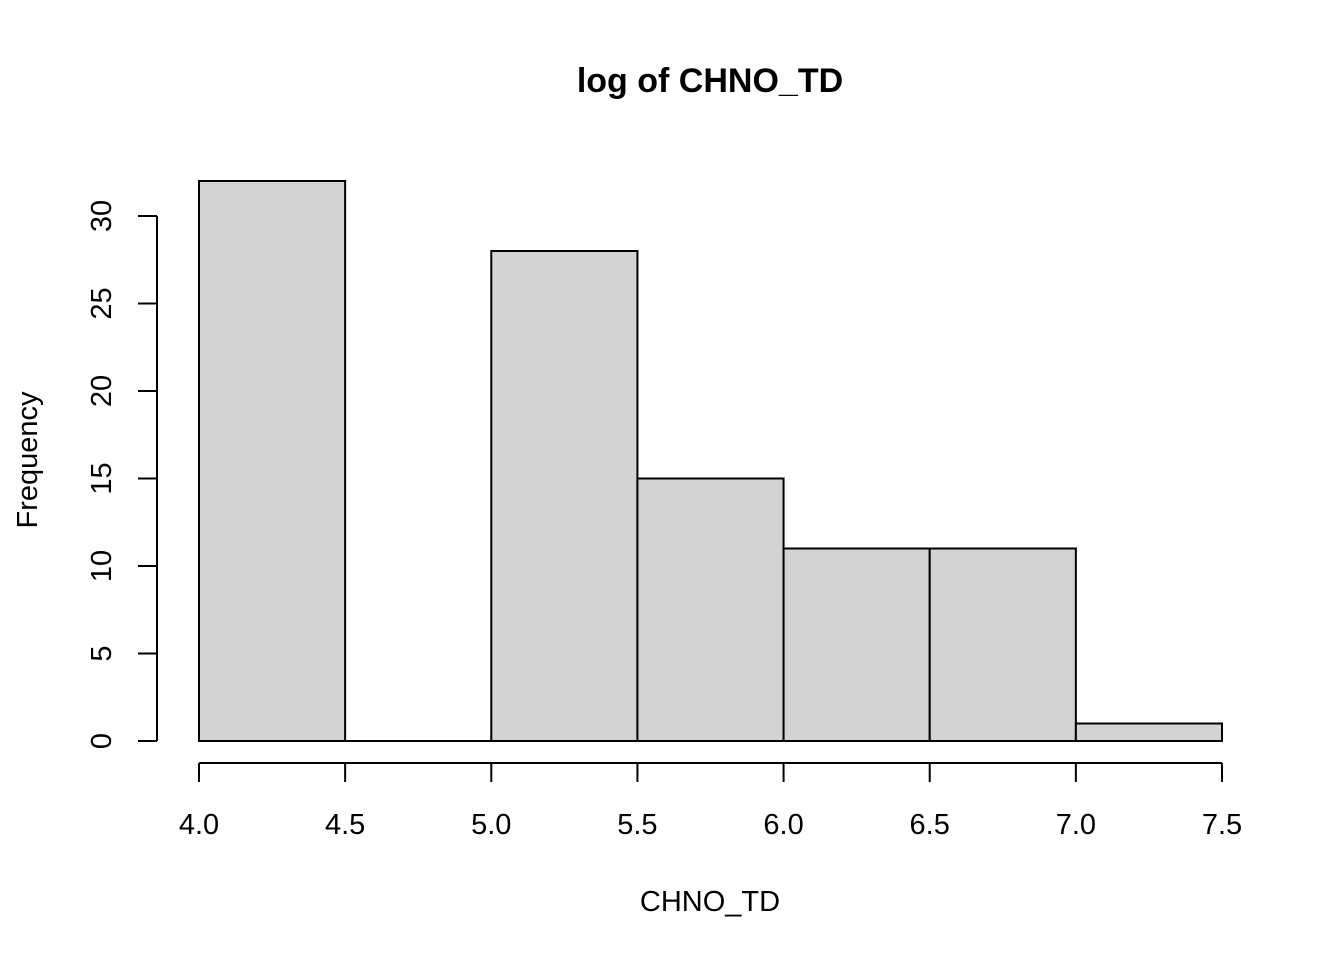 The height and width of the screenshot is (960, 1344). Describe the element at coordinates (102, 741) in the screenshot. I see `y-tick-label: 0` at that location.